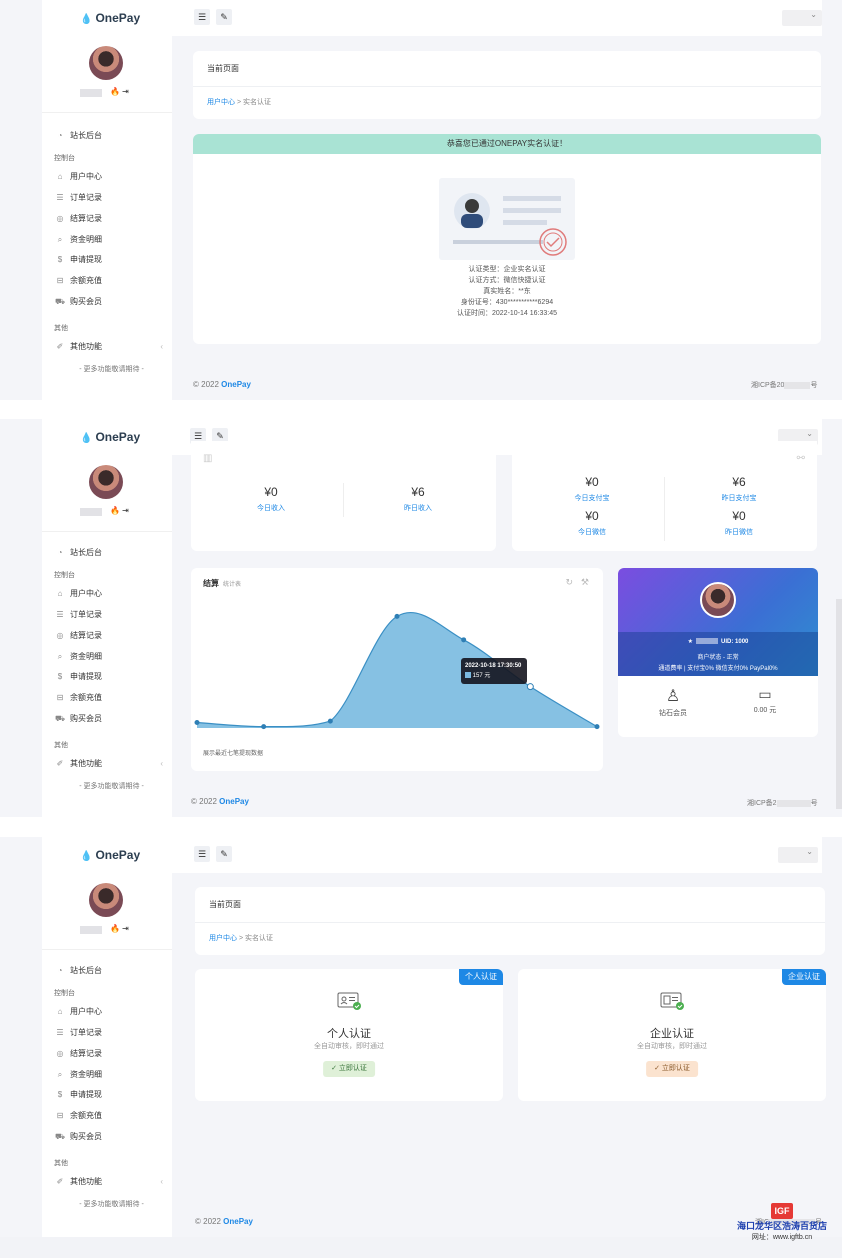  Describe the element at coordinates (782, 803) in the screenshot. I see `icp-number: 湘ICP备2 号` at that location.